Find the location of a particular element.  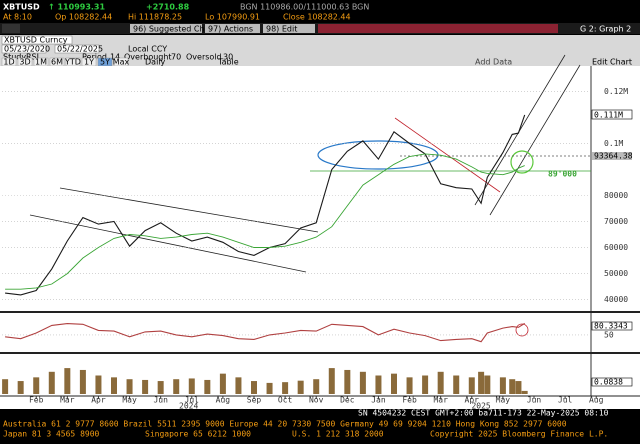

oversold-label: Oversold is located at coordinates (204, 57).